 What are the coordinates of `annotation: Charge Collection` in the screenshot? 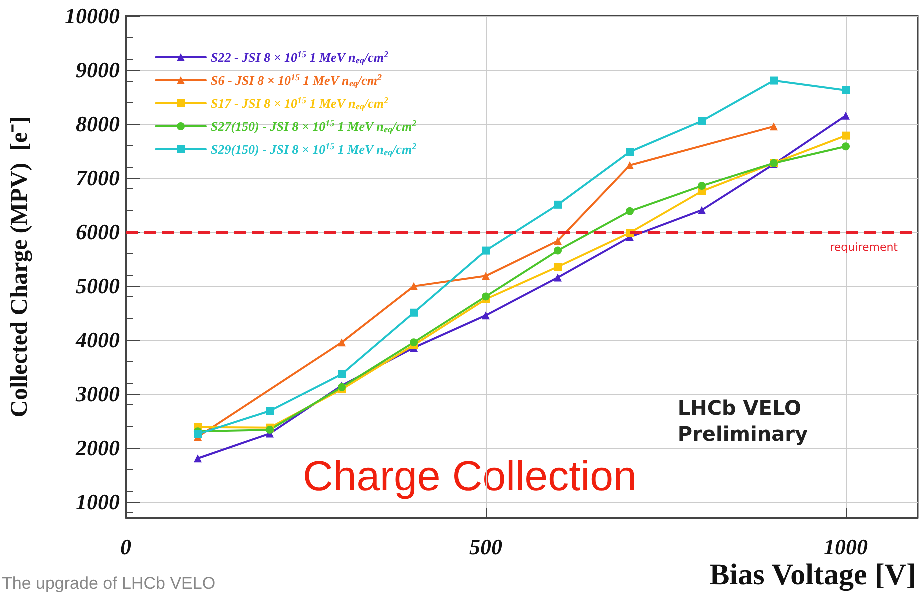 It's located at (470, 476).